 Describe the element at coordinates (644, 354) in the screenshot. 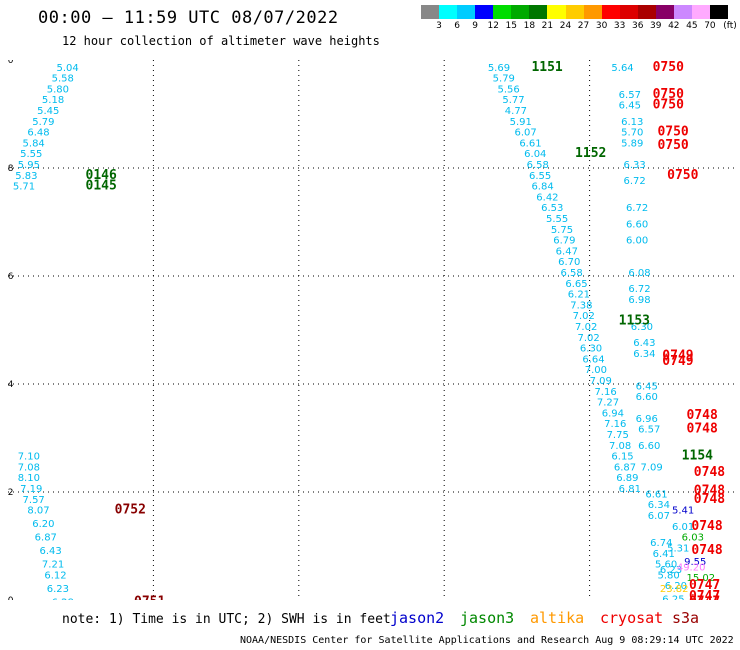

I see `wave-height-value: 6.34` at that location.